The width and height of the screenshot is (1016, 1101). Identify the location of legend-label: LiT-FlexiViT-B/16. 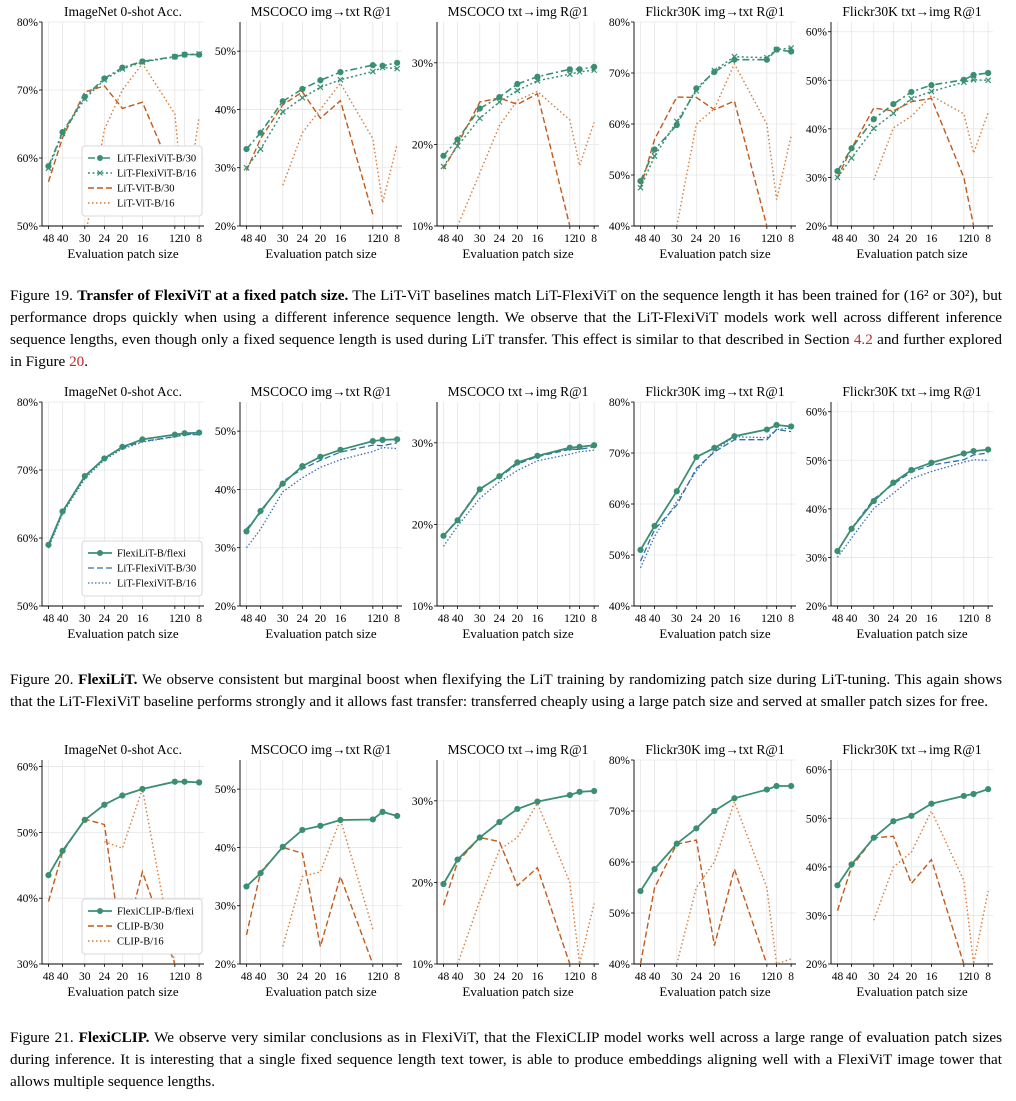
(156, 174).